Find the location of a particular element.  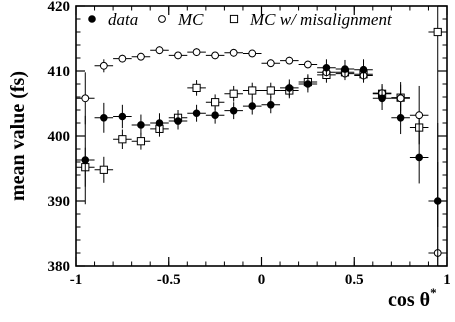

x-tick-label: 1 is located at coordinates (447, 280).